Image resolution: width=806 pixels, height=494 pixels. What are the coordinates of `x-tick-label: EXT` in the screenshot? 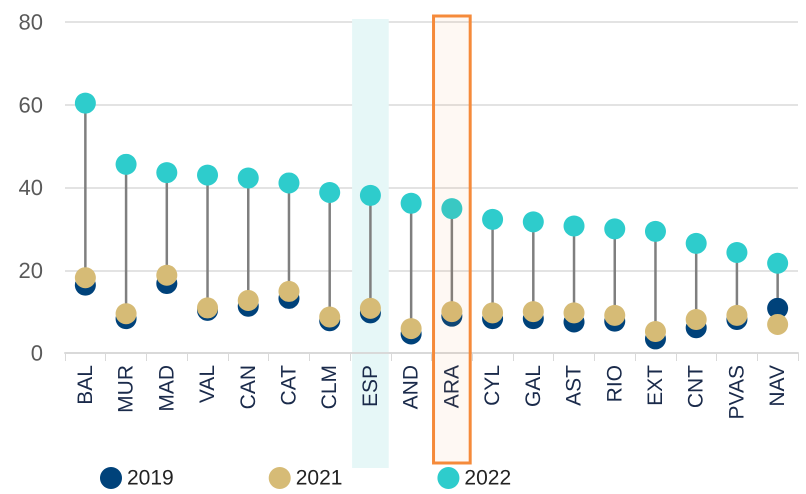 It's located at (655, 385).